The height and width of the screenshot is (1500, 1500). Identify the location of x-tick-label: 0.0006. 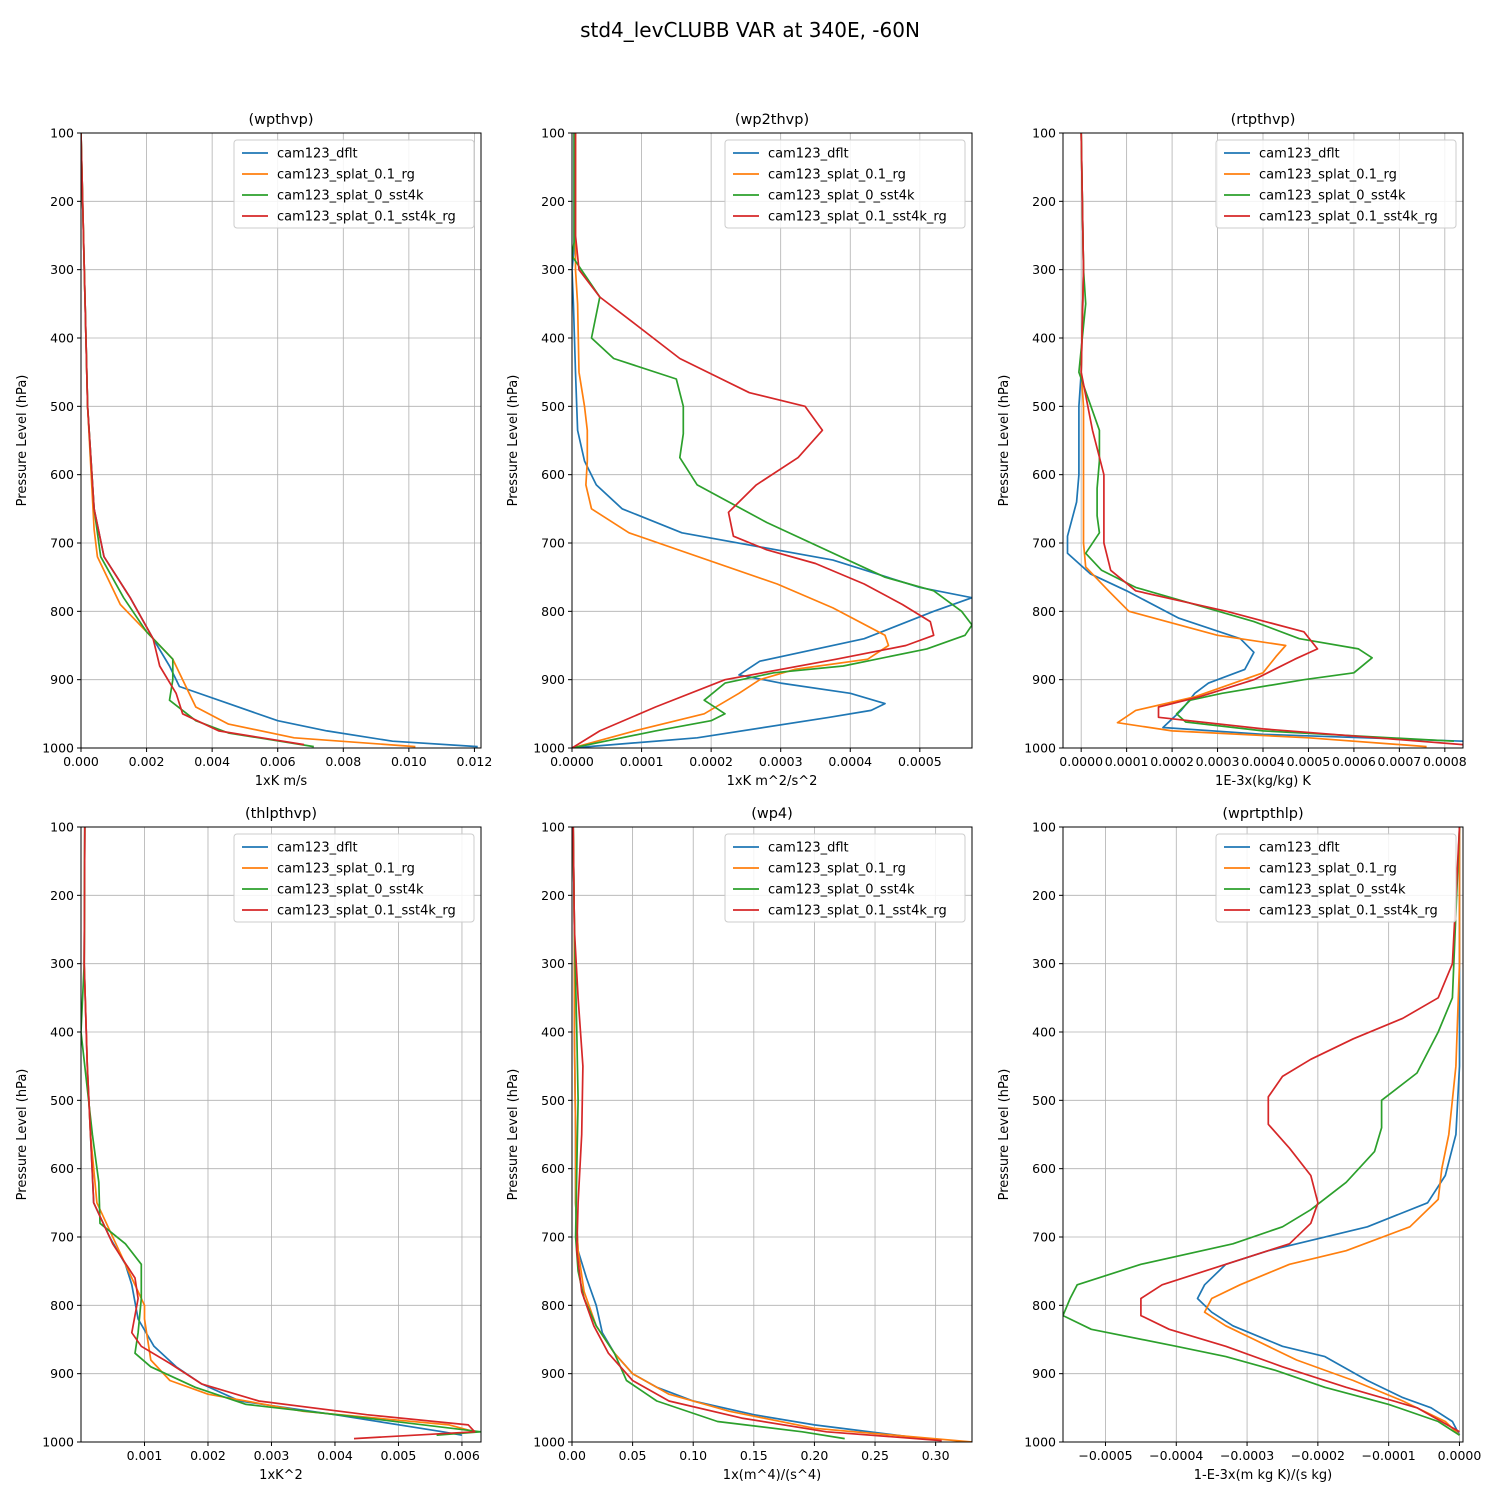
(1354, 761).